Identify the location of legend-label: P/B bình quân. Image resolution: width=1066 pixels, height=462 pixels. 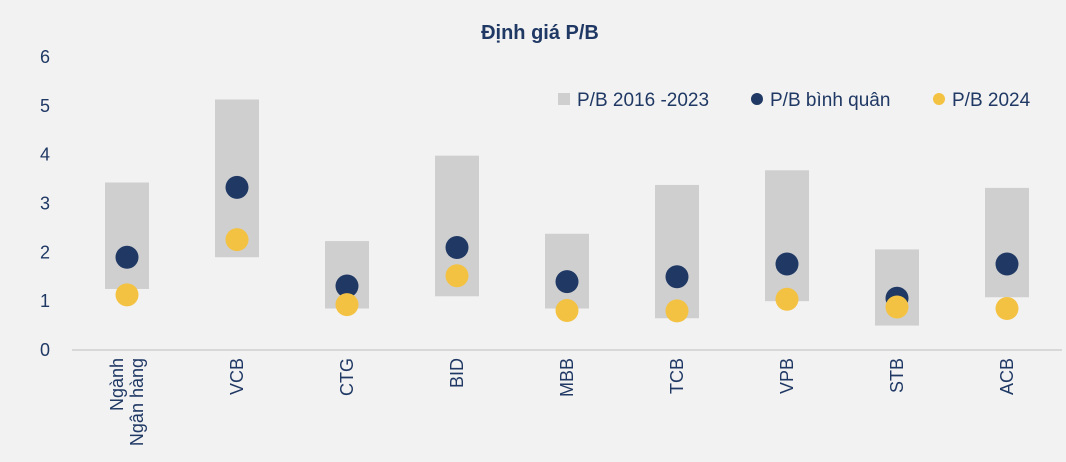
(830, 100).